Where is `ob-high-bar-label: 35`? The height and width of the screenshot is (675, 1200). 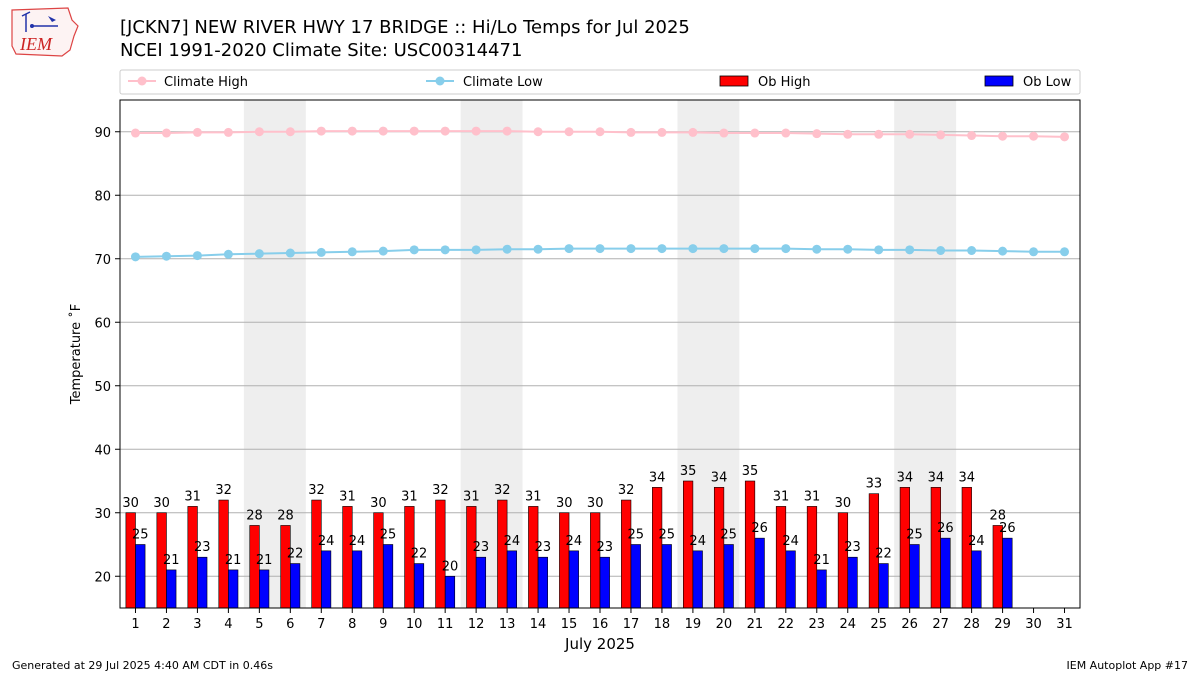 ob-high-bar-label: 35 is located at coordinates (750, 471).